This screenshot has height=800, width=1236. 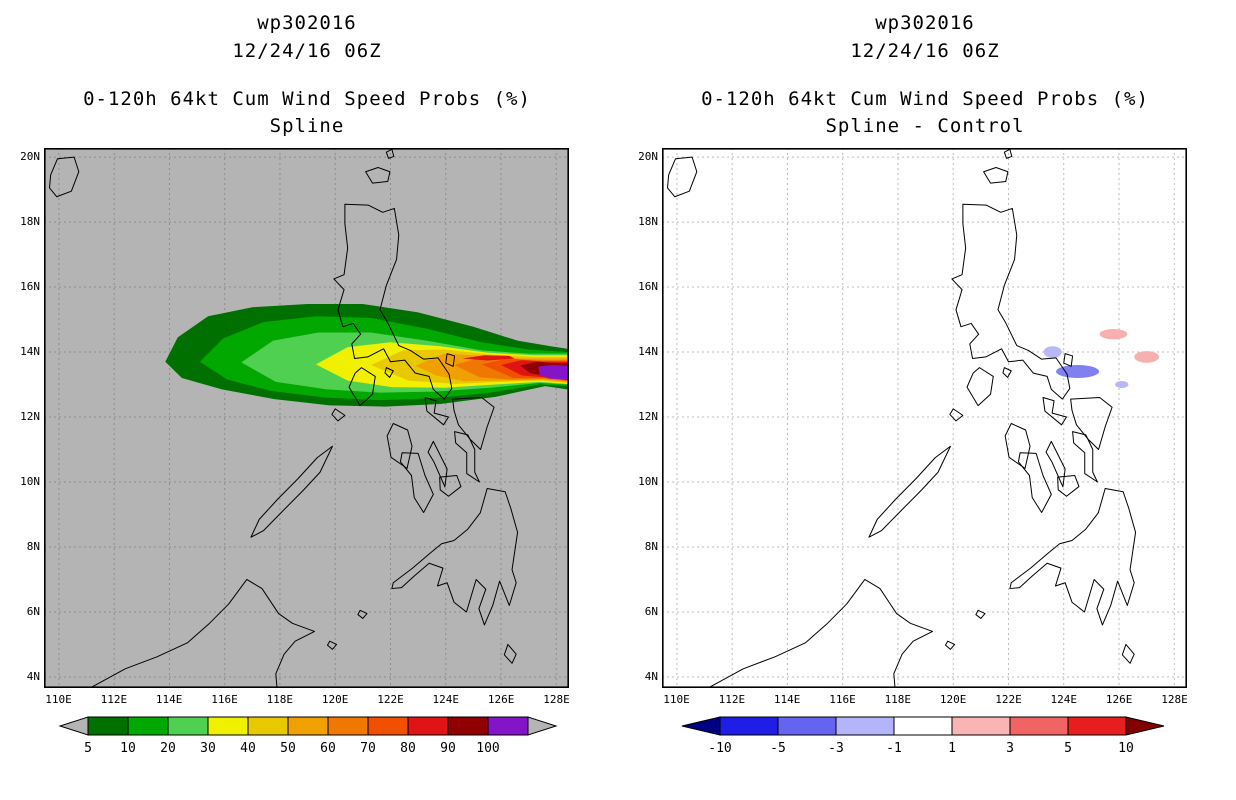 I want to click on storm-id: wp302016, so click(x=307, y=23).